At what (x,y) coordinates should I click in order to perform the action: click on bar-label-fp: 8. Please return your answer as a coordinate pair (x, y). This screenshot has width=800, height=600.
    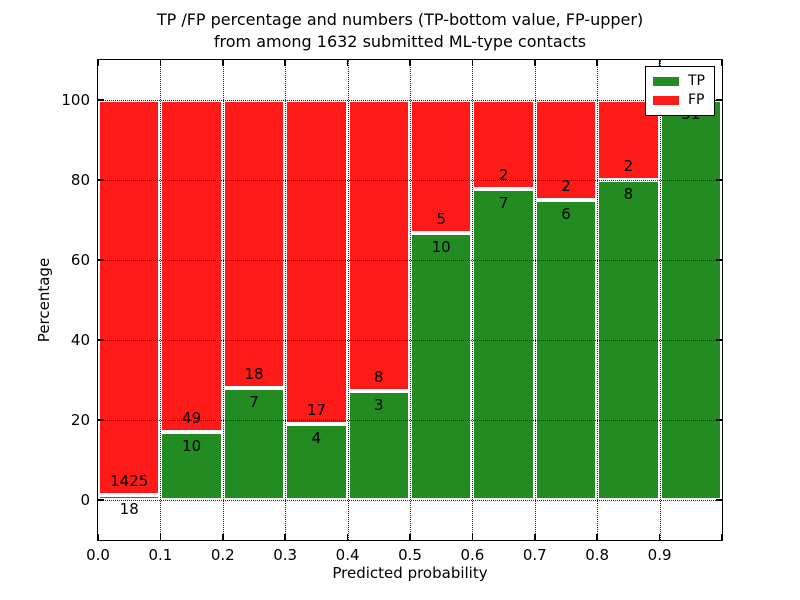
    Looking at the image, I should click on (379, 376).